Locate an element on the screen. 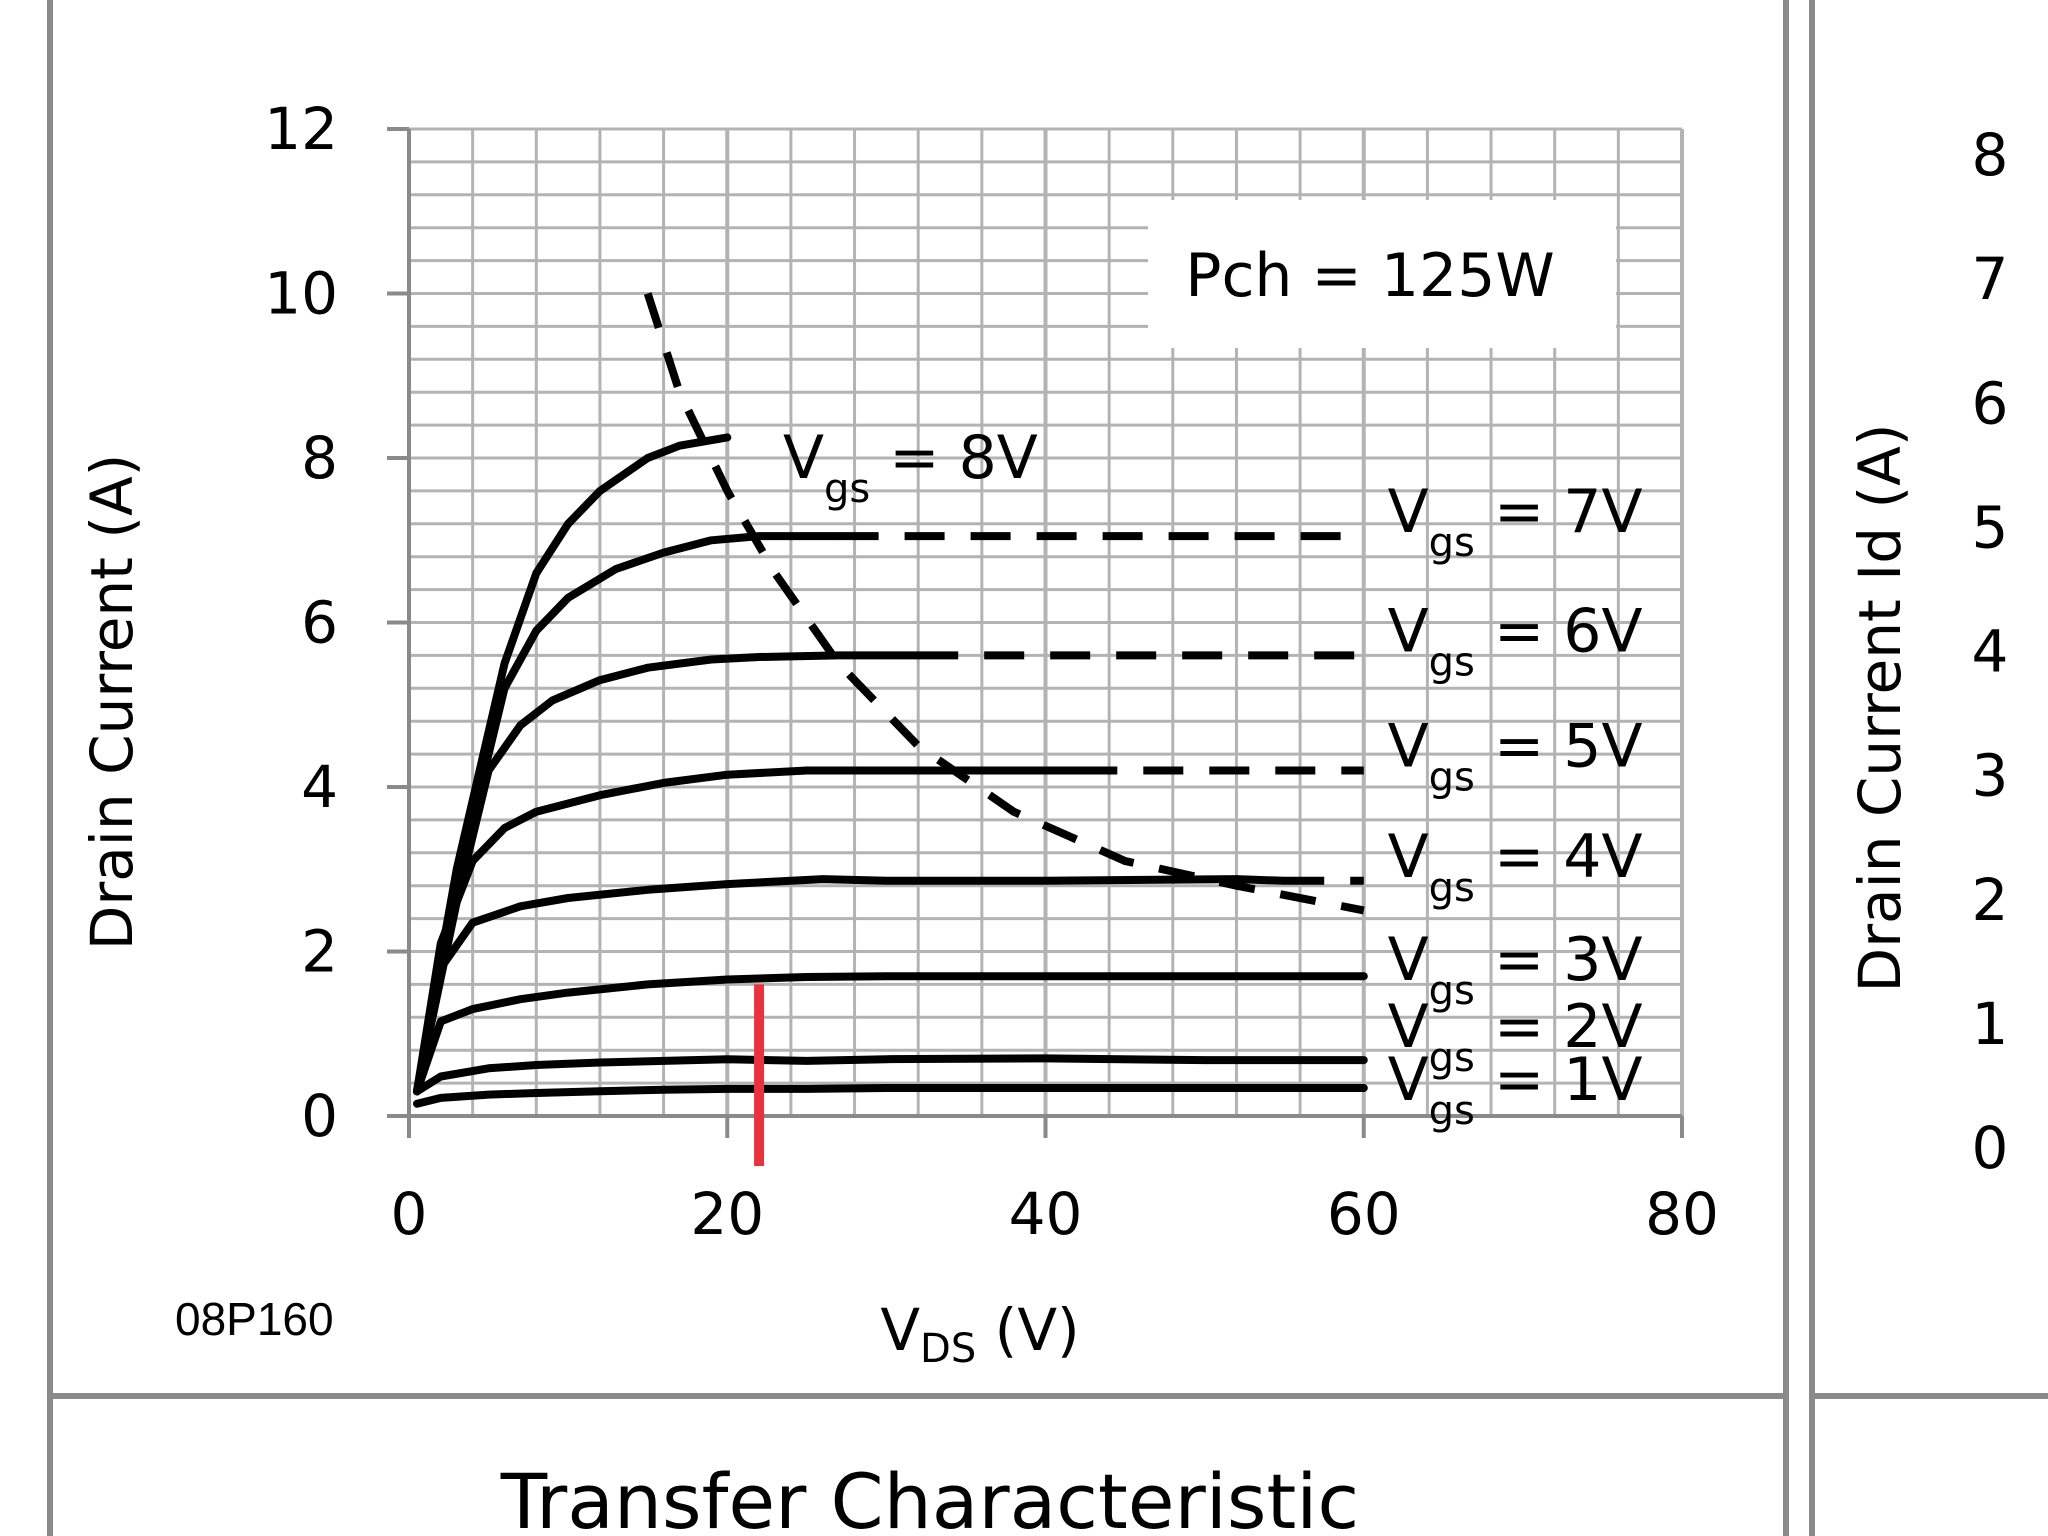  y-tick-label: 8 is located at coordinates (319, 458).